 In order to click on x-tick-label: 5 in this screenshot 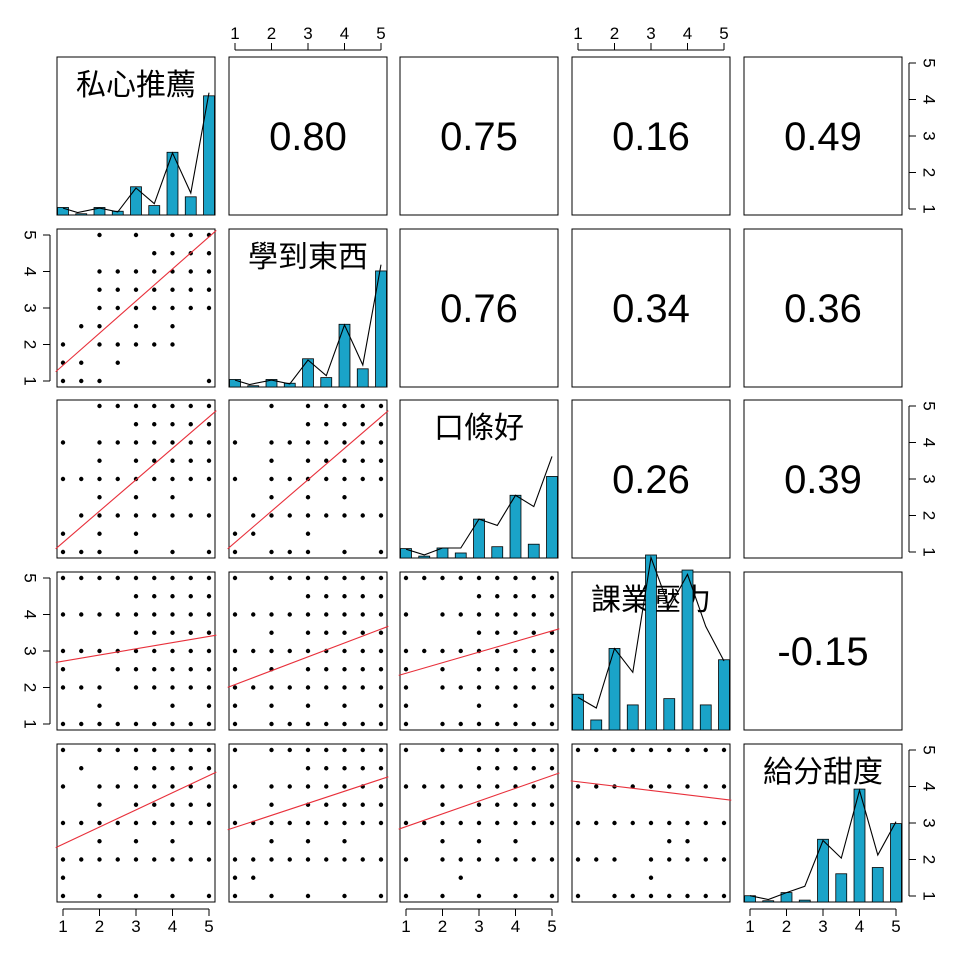, I will do `click(551, 926)`.